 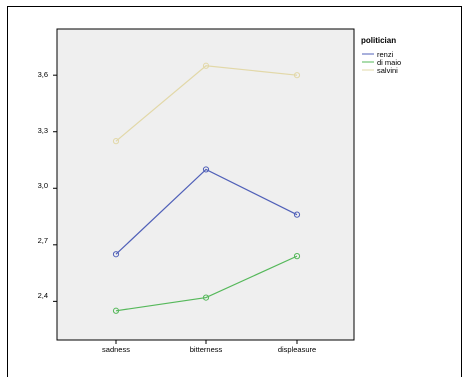 I want to click on legend-label-renzi: renzi, so click(x=385, y=54).